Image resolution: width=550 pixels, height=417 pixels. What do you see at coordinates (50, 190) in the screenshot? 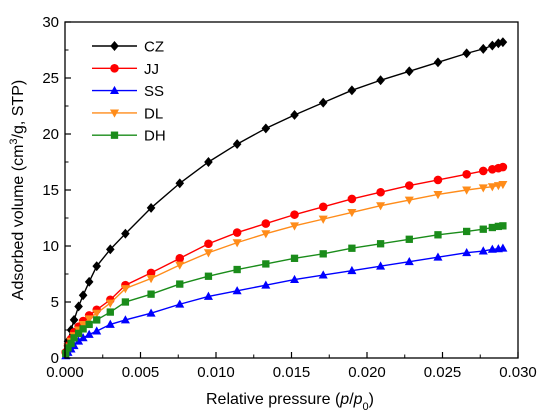
I see `y-tick-label: 15` at bounding box center [50, 190].